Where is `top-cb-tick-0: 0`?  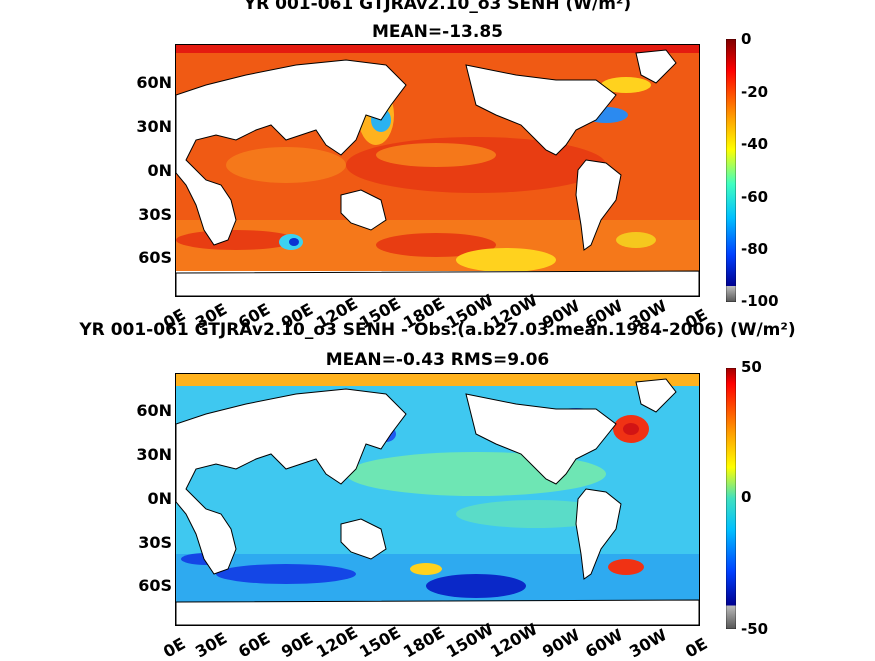
top-cb-tick-0: 0 is located at coordinates (746, 39).